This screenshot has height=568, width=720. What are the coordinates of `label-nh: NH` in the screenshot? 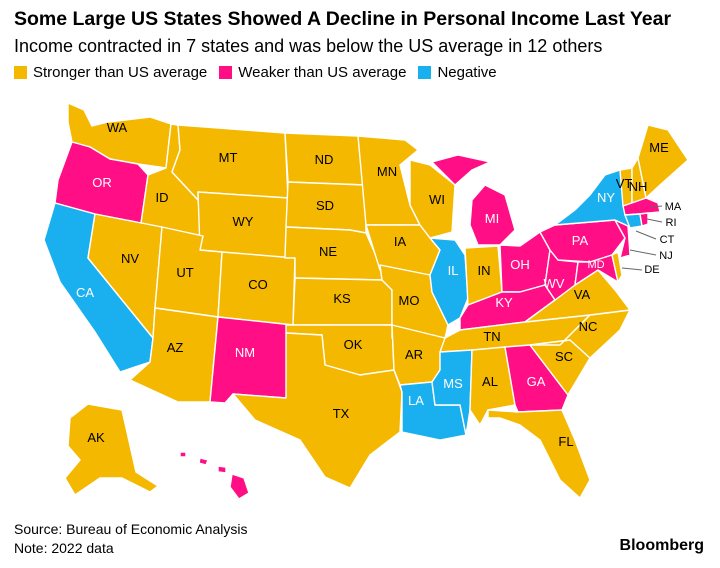 It's located at (638, 186).